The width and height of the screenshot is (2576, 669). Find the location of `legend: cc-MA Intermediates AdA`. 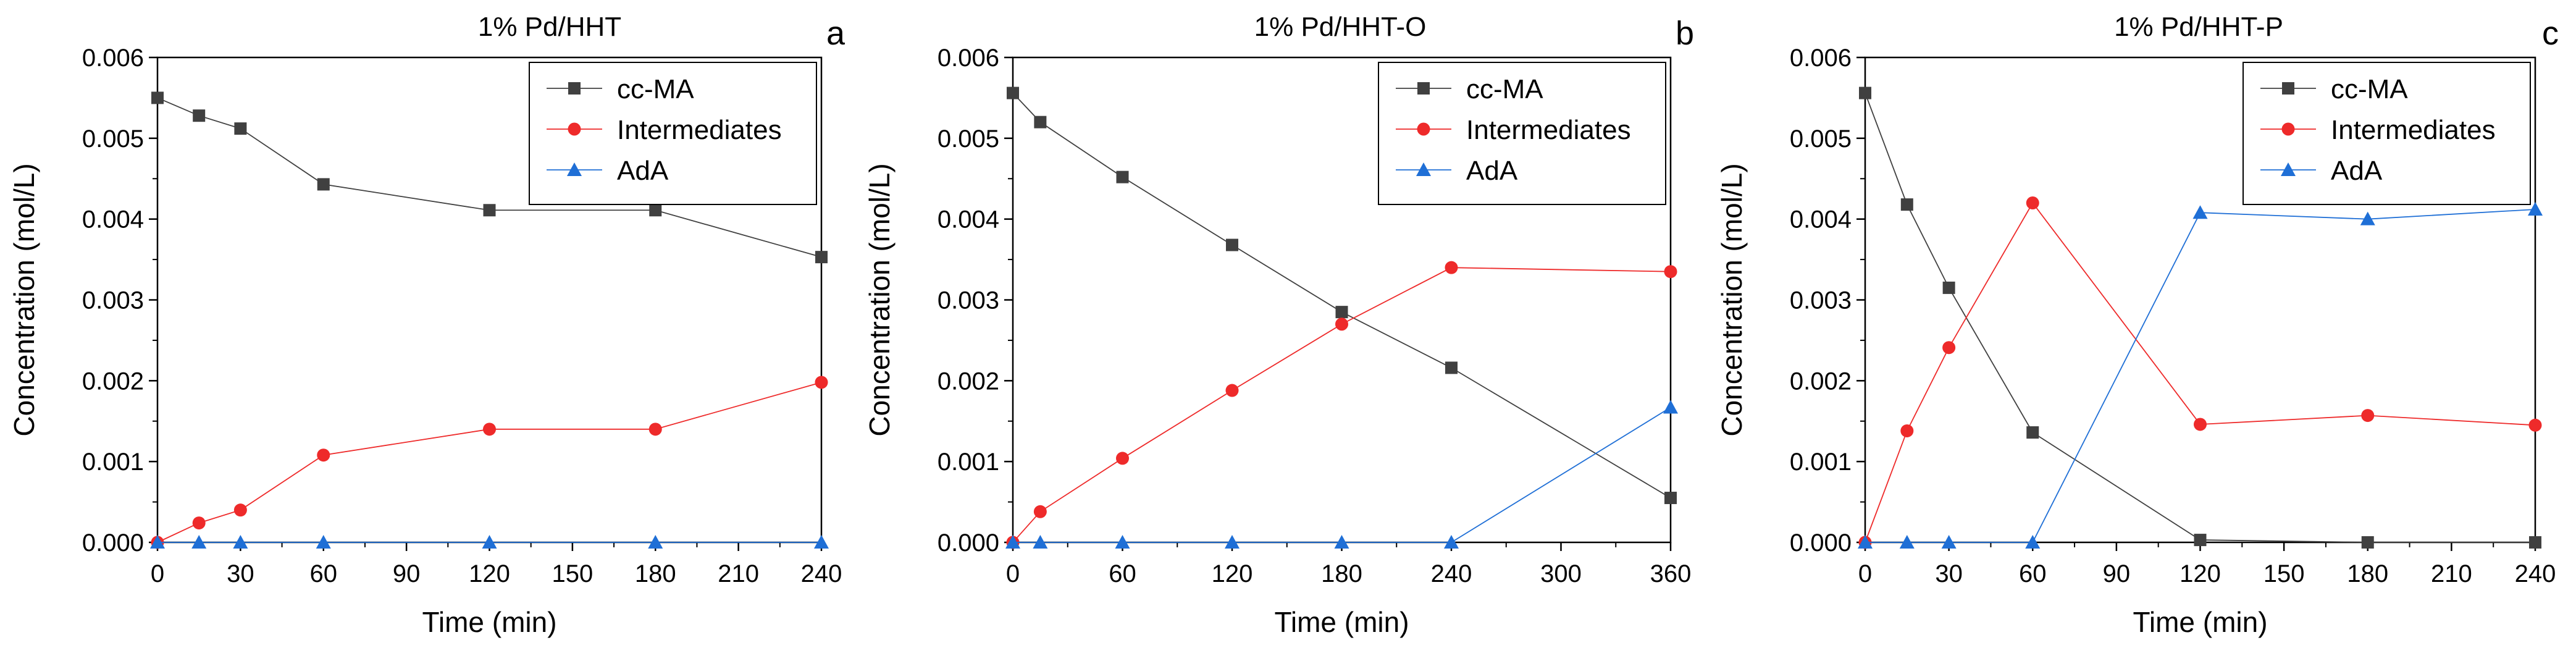

legend: cc-MA Intermediates AdA is located at coordinates (2386, 133).